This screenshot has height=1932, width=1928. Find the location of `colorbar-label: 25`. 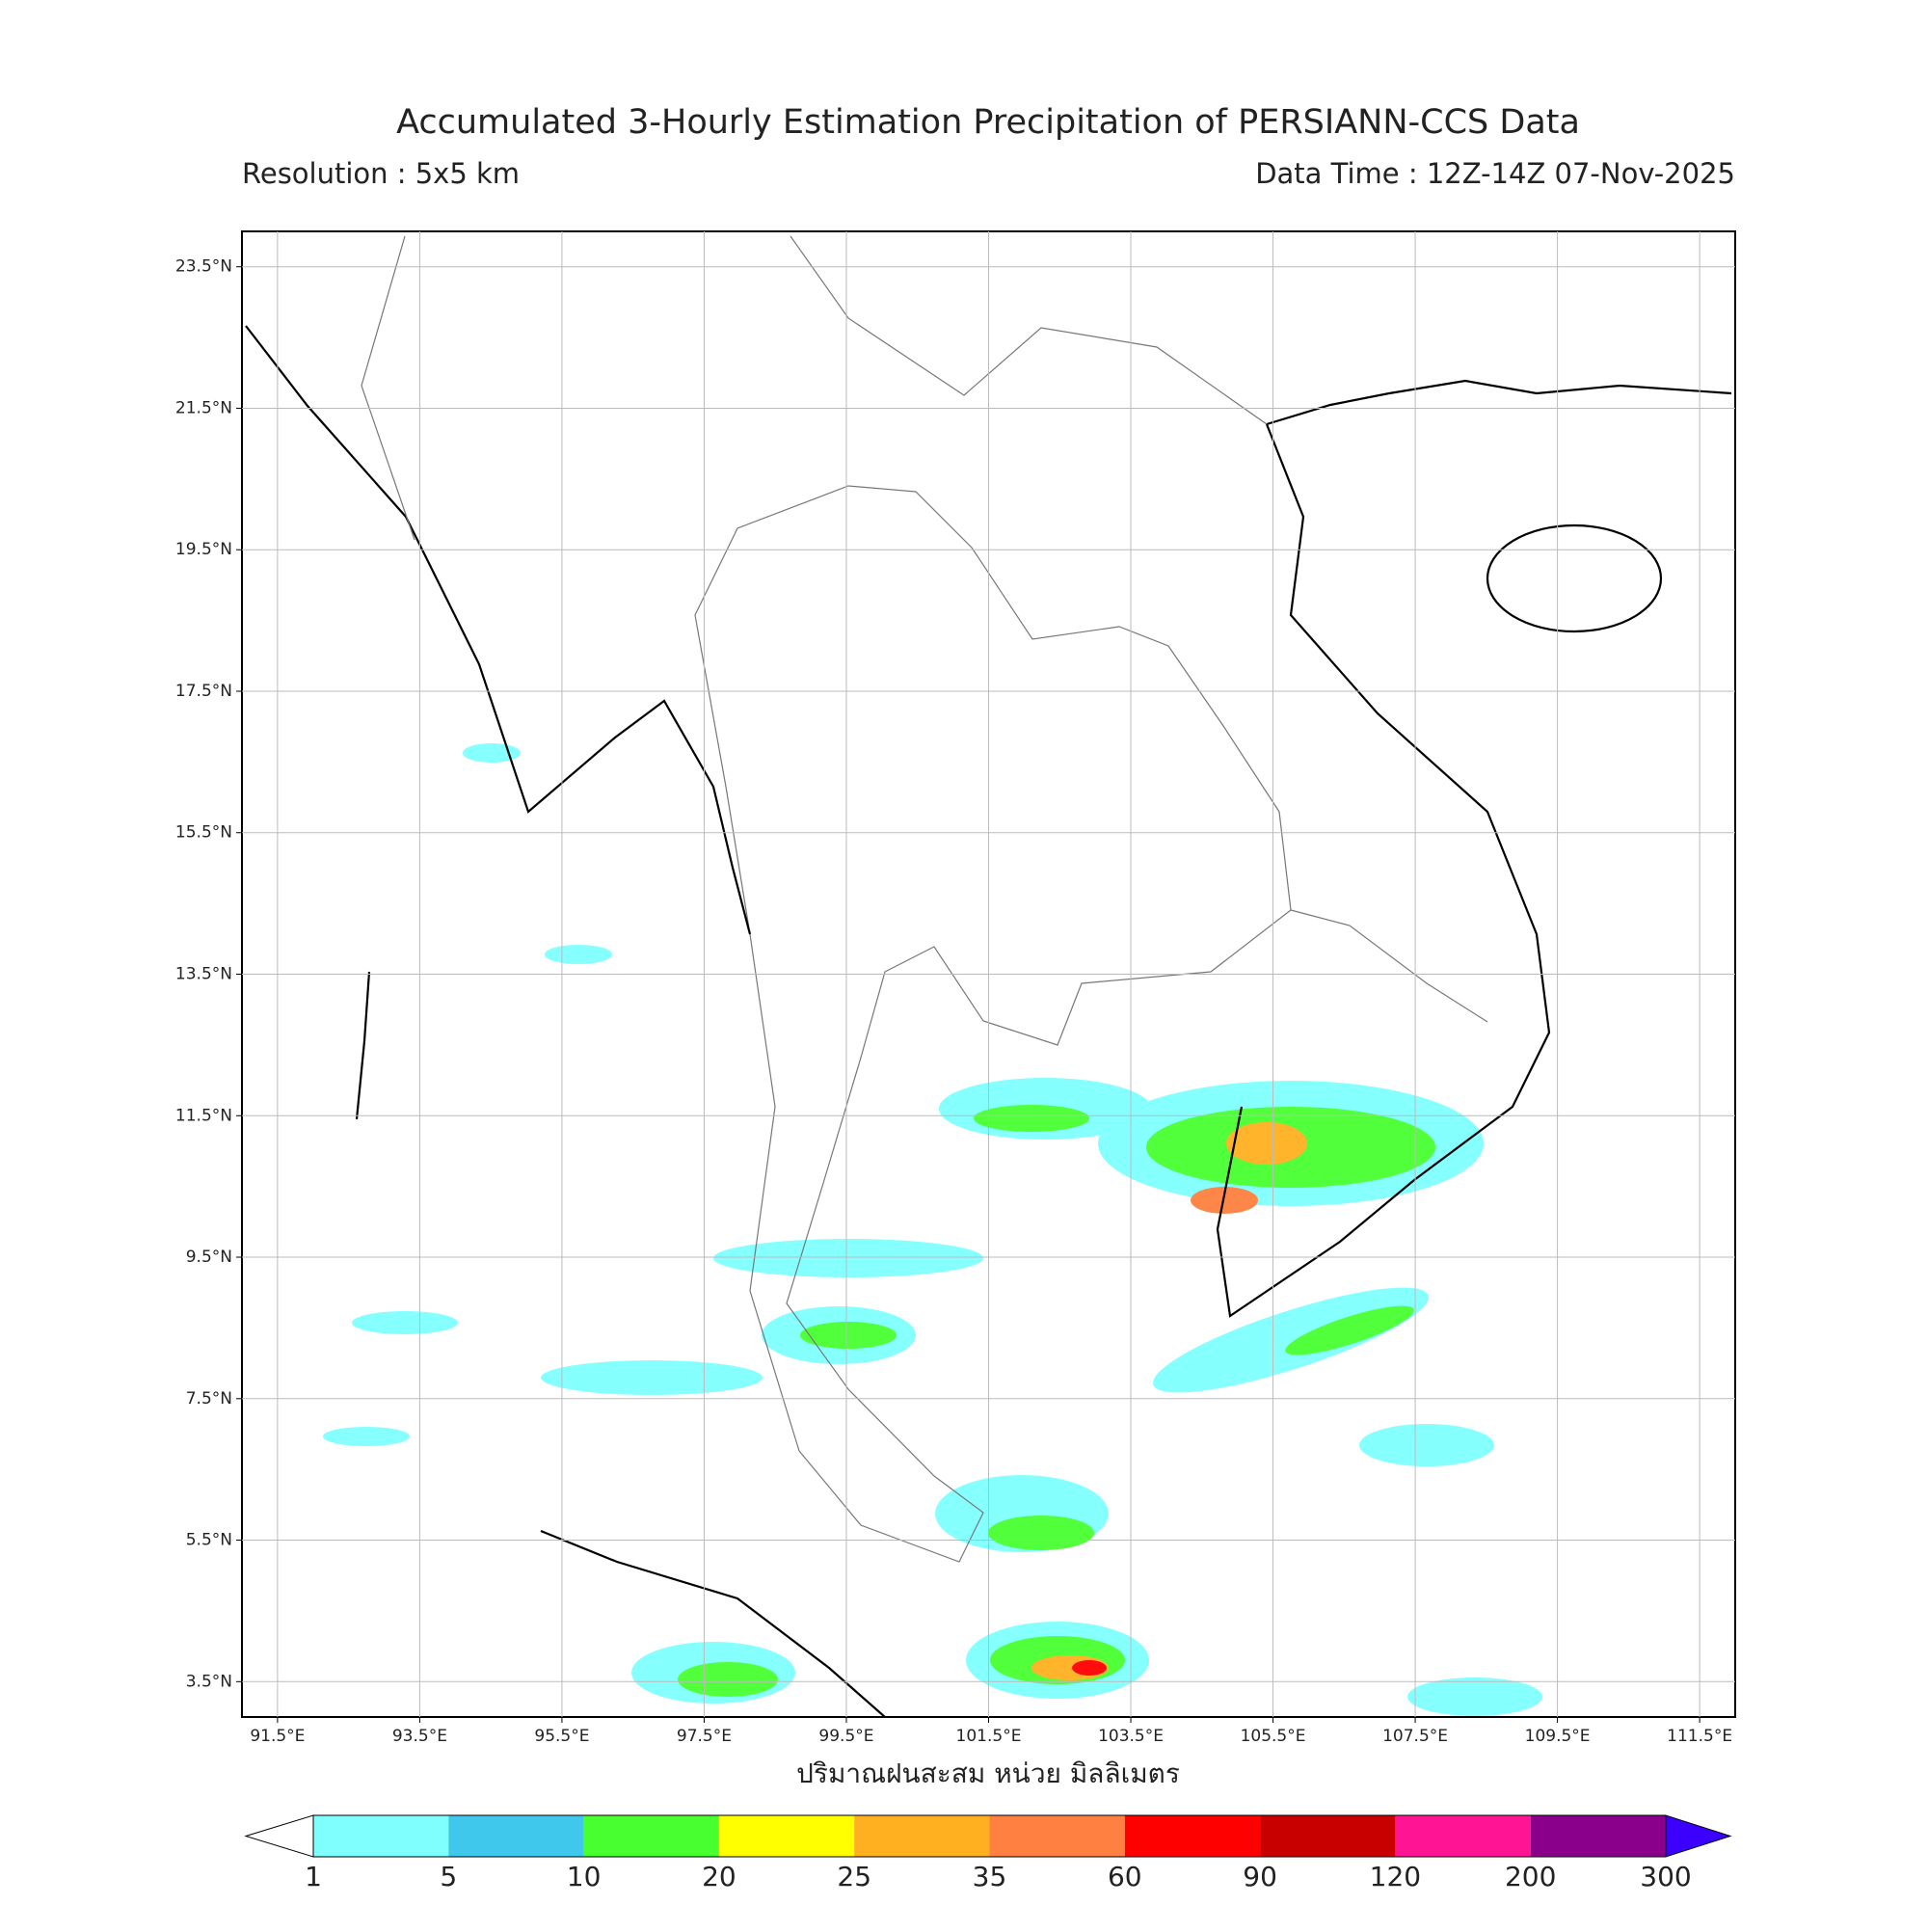

colorbar-label: 25 is located at coordinates (854, 1877).